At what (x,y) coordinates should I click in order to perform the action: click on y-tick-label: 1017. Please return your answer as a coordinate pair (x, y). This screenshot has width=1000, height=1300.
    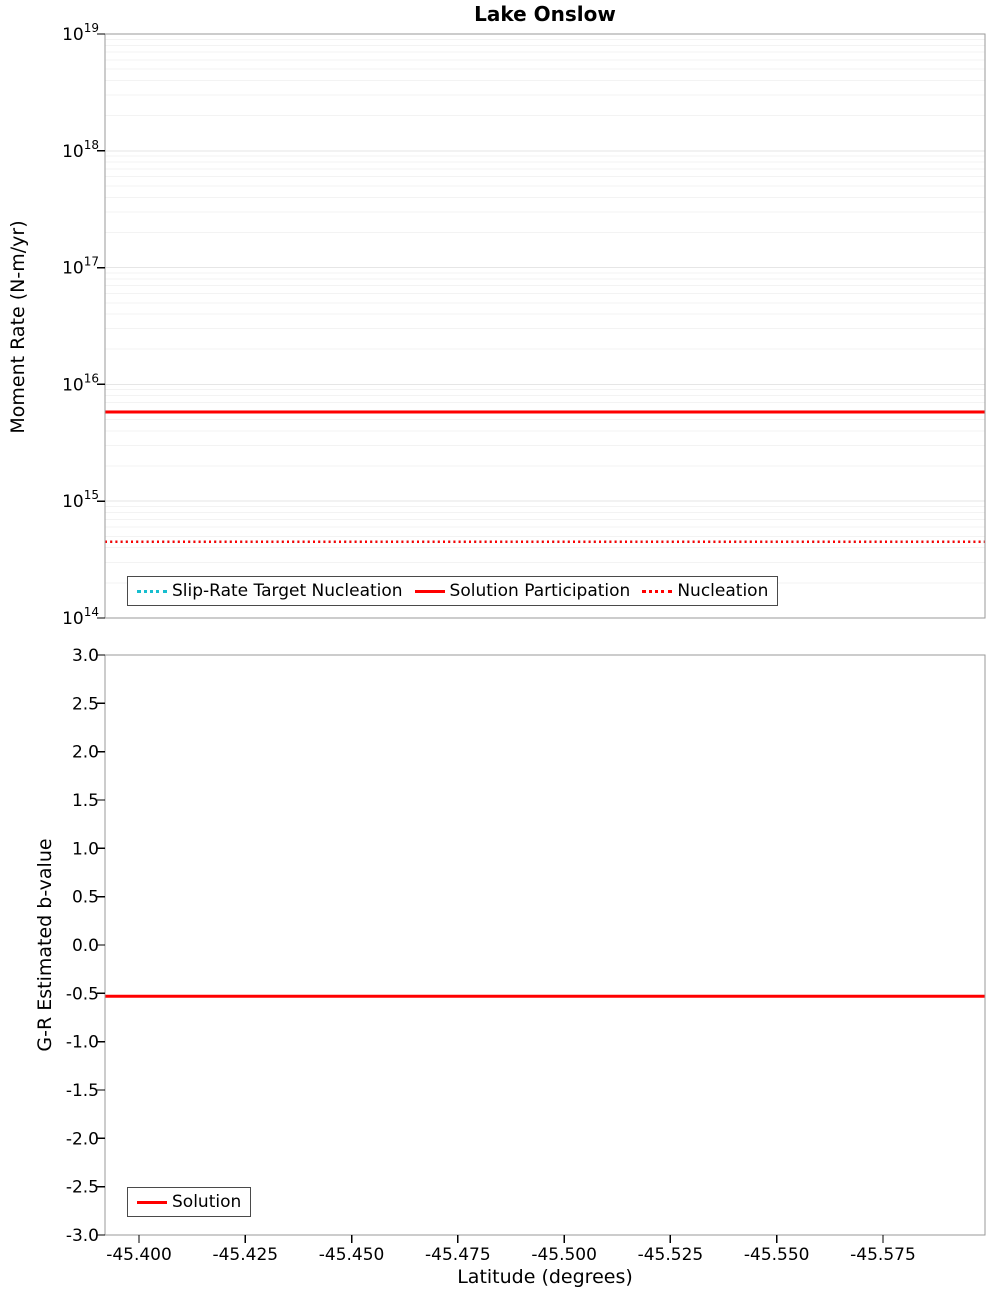
    Looking at the image, I should click on (80, 267).